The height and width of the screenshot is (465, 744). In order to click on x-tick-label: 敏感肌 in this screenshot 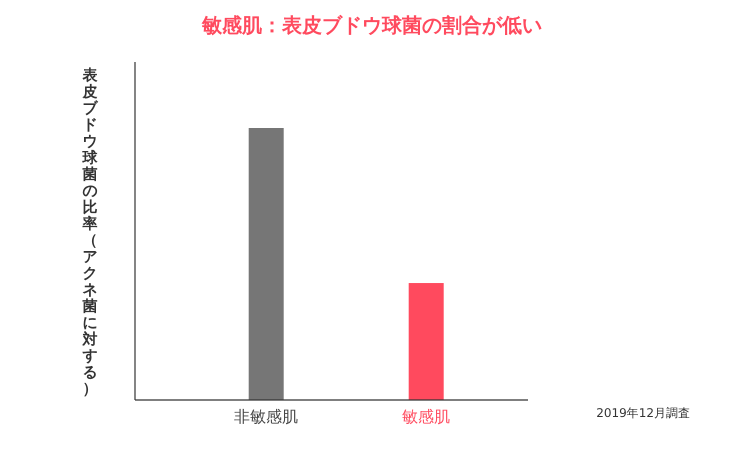, I will do `click(426, 416)`.